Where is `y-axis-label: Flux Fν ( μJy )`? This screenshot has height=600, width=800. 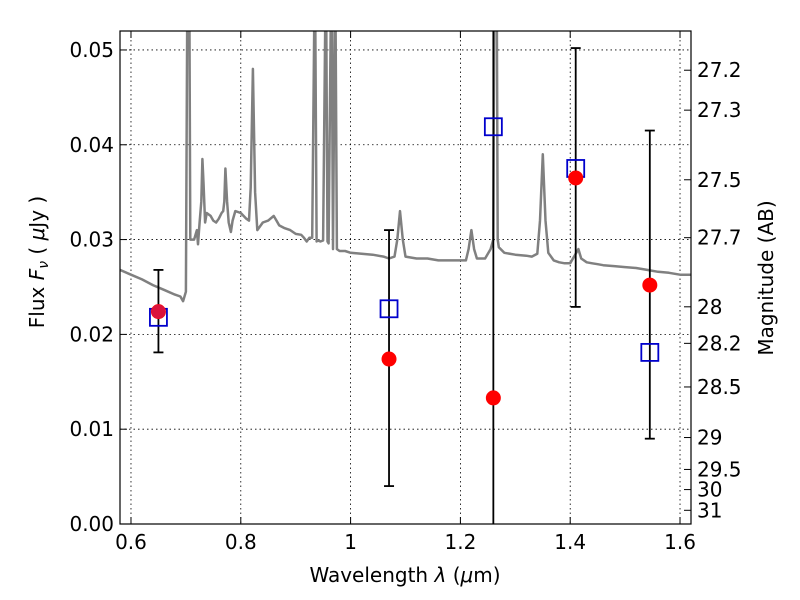
y-axis-label: Flux Fν ( μJy ) is located at coordinates (38, 262).